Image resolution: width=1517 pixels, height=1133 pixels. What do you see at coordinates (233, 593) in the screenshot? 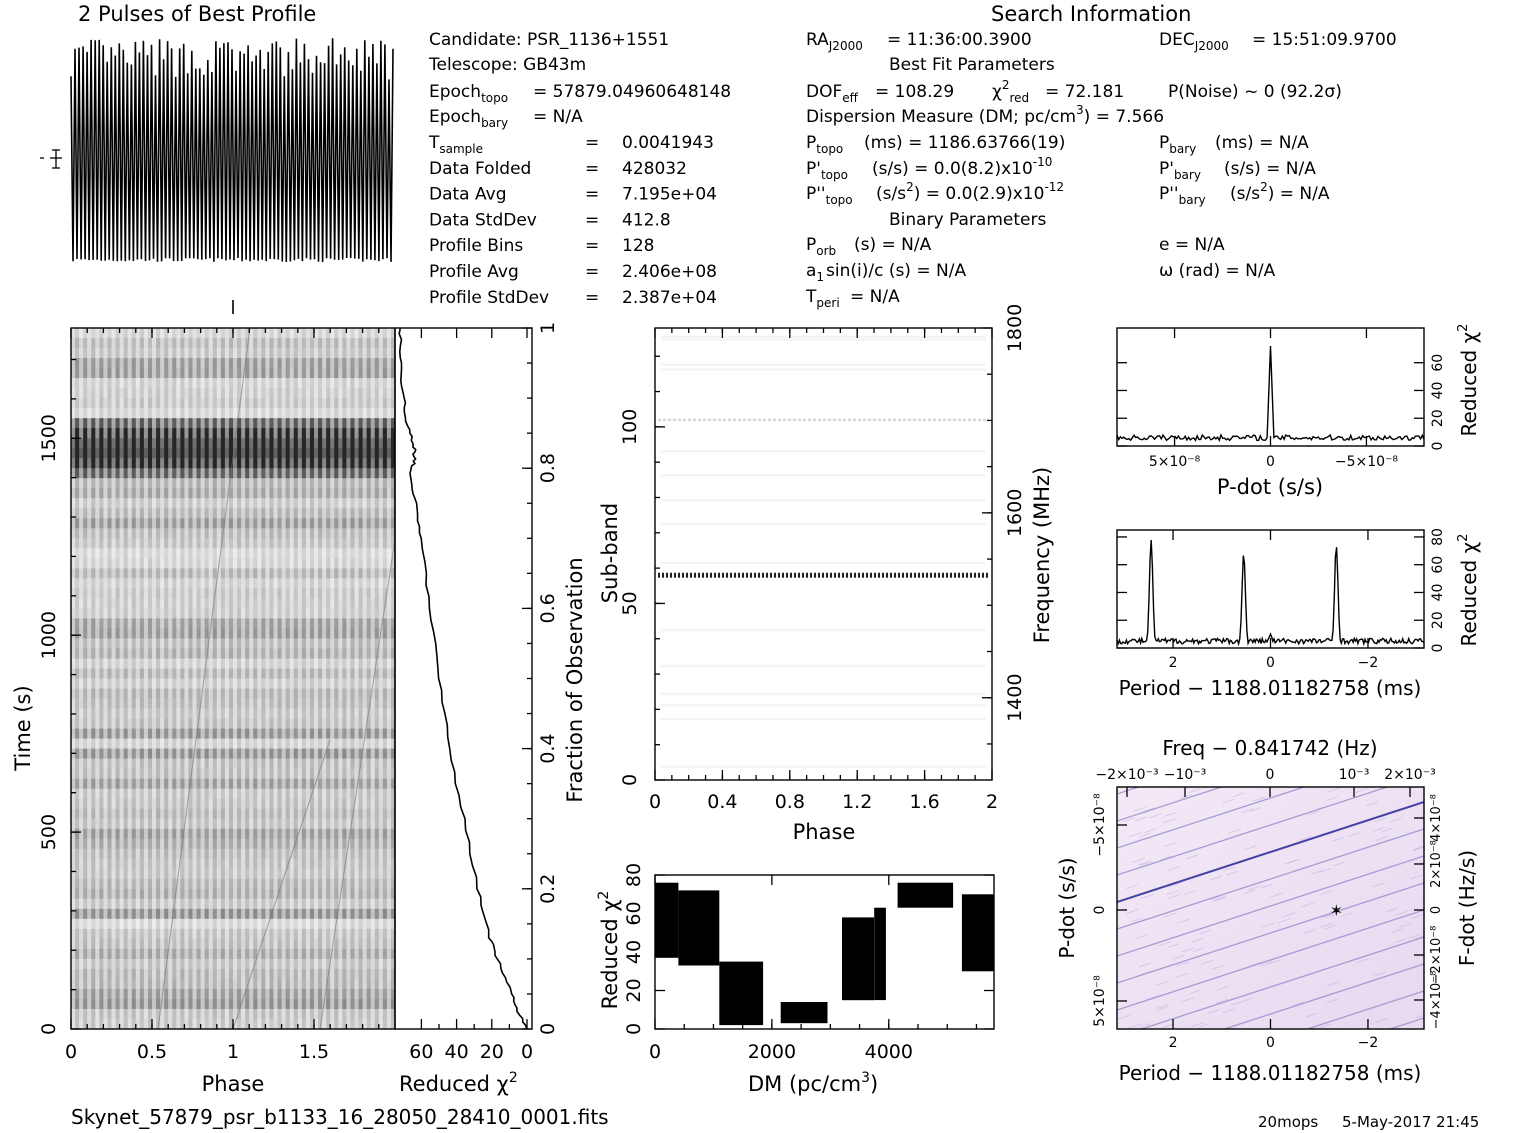
I see `time-row` at bounding box center [233, 593].